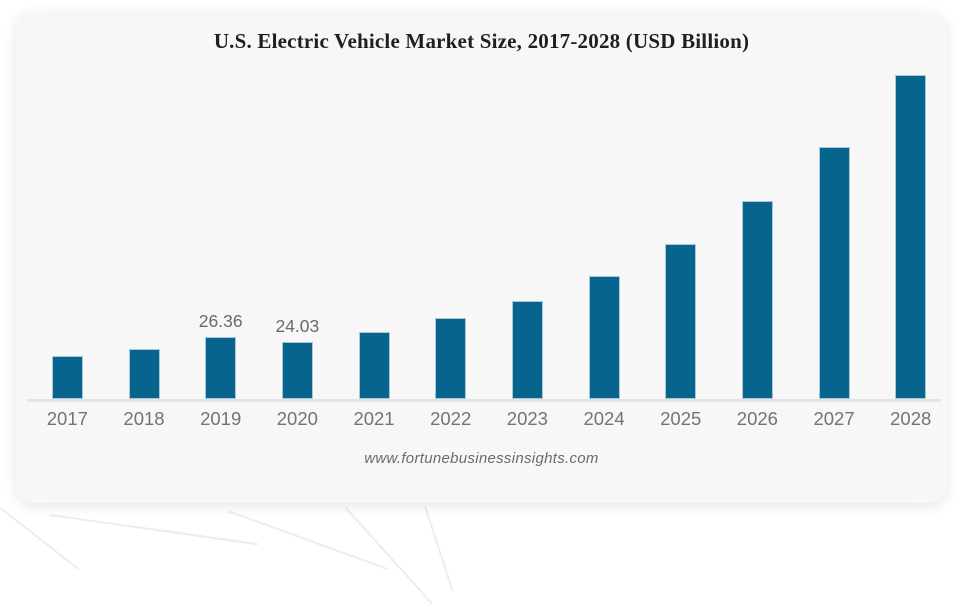 This screenshot has height=604, width=956. Describe the element at coordinates (604, 418) in the screenshot. I see `x-tick-label: 2024` at that location.